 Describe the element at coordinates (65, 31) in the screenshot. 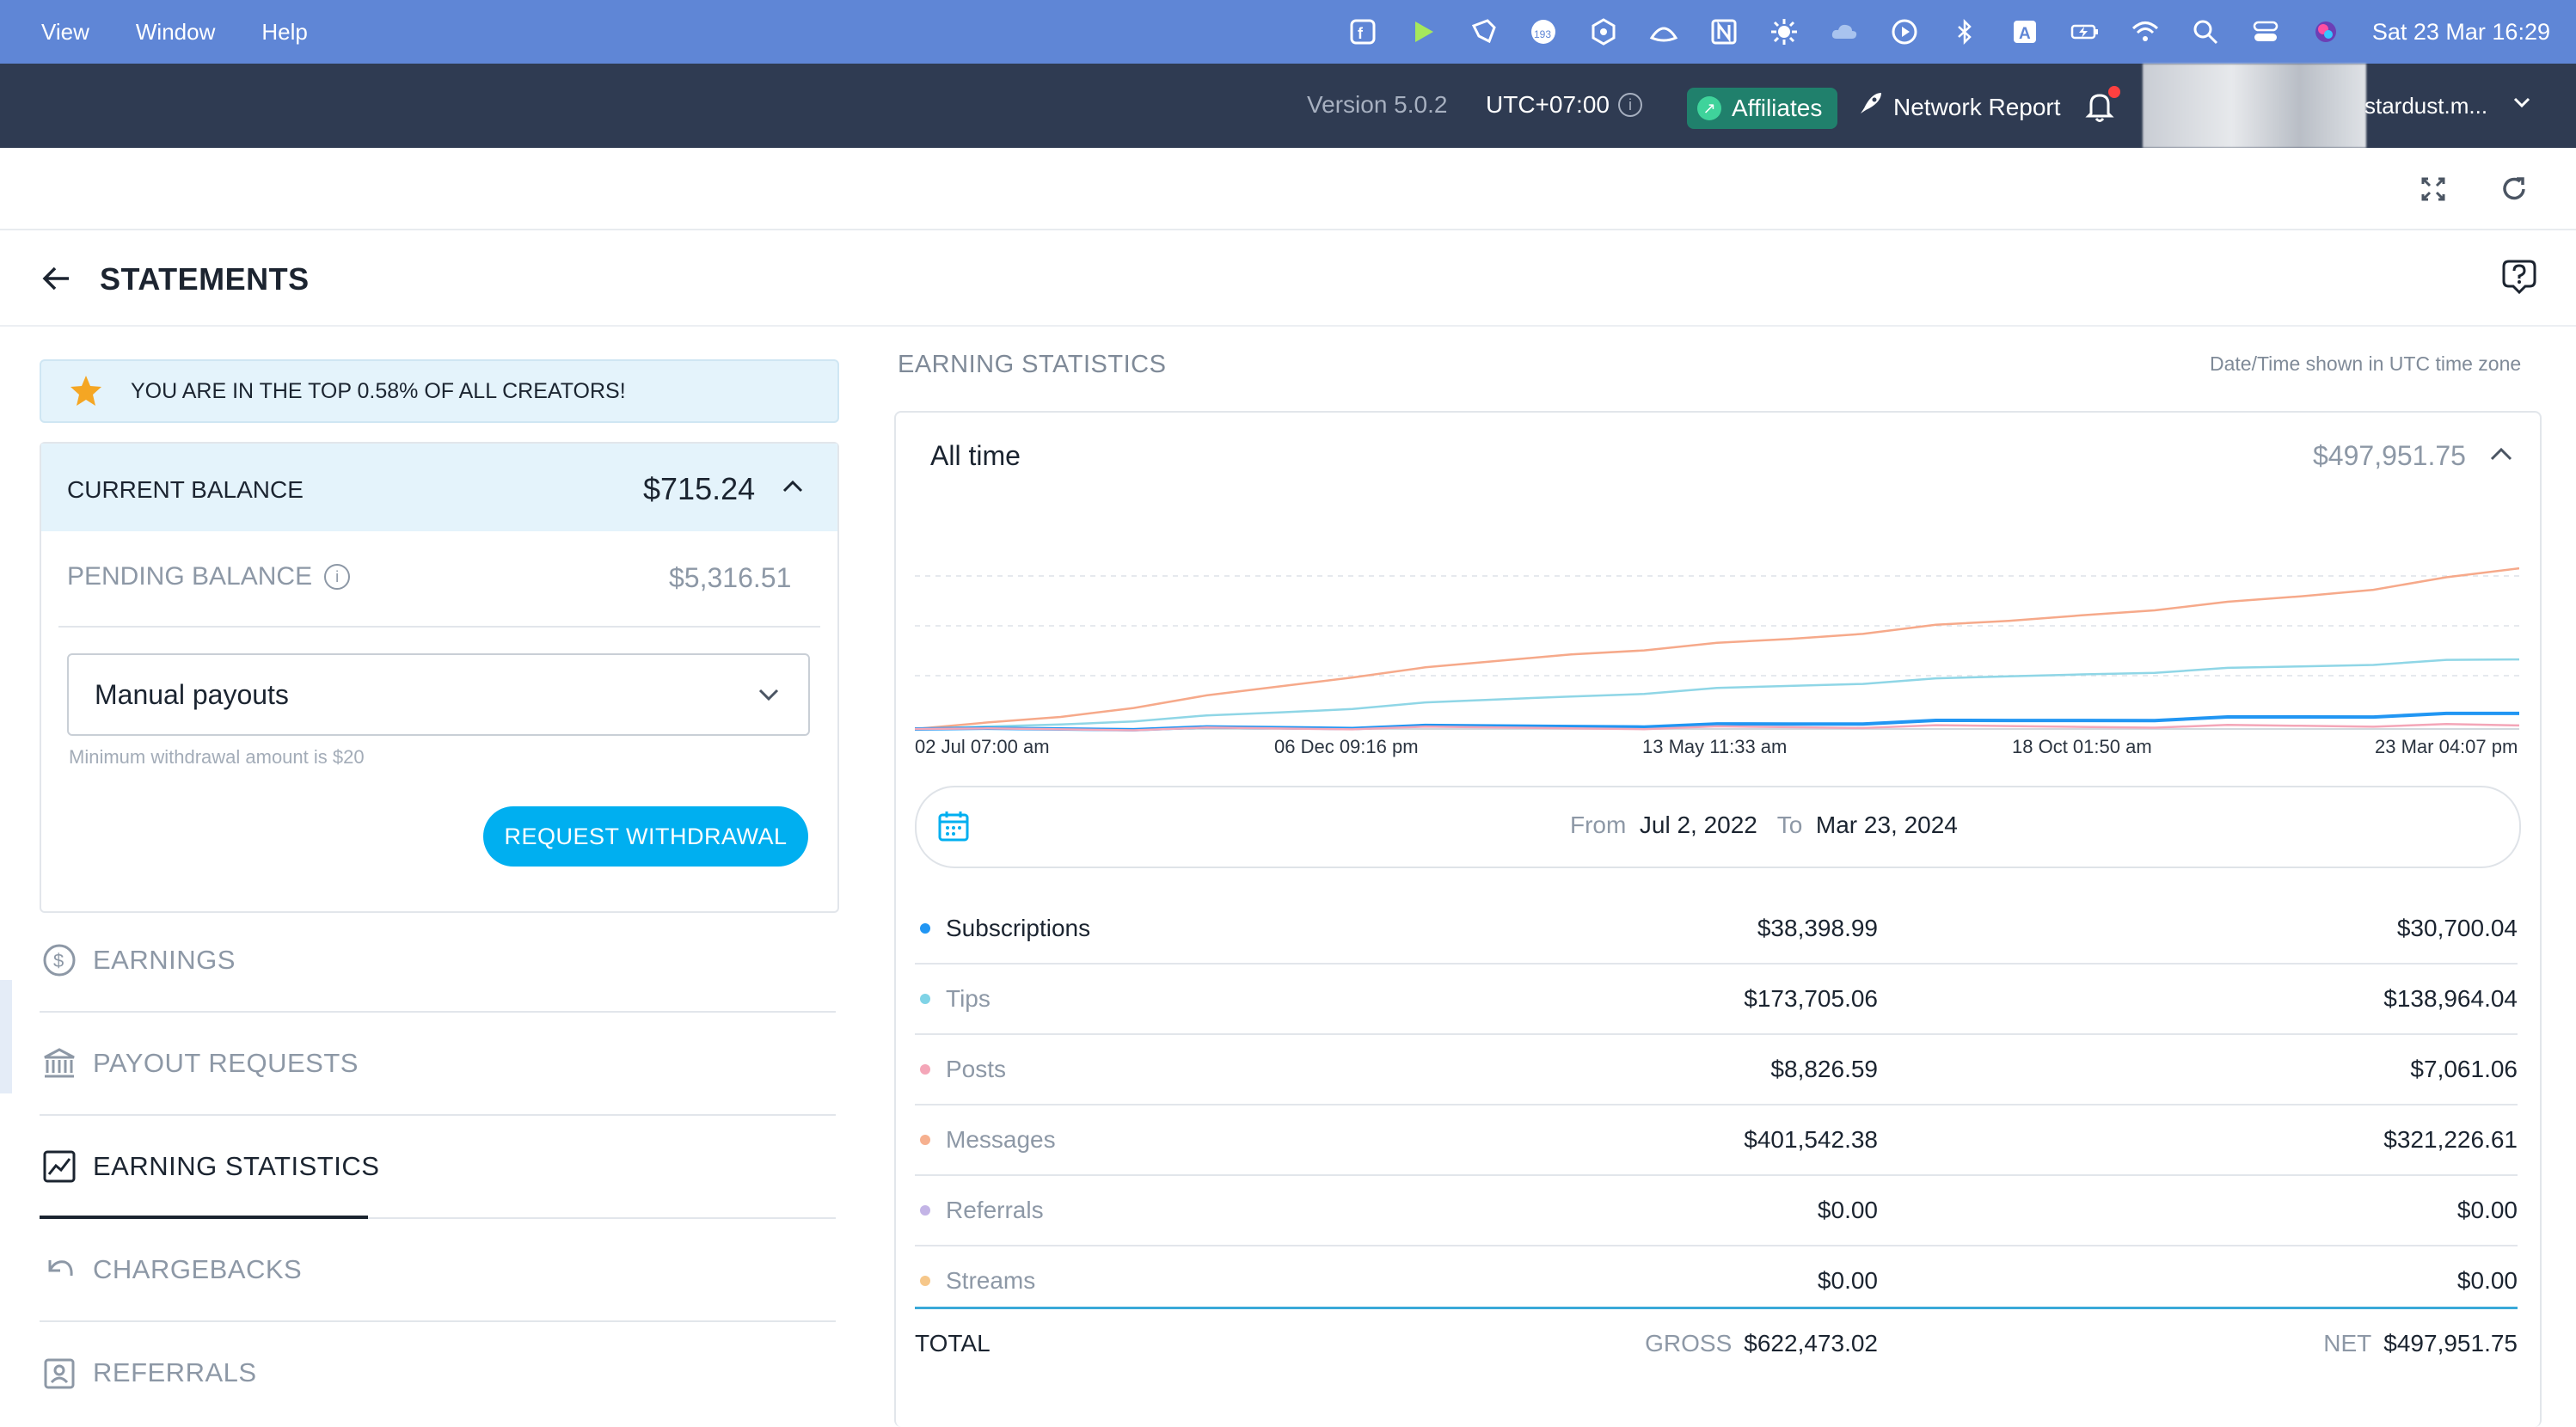

I see `menu-view: View` at that location.